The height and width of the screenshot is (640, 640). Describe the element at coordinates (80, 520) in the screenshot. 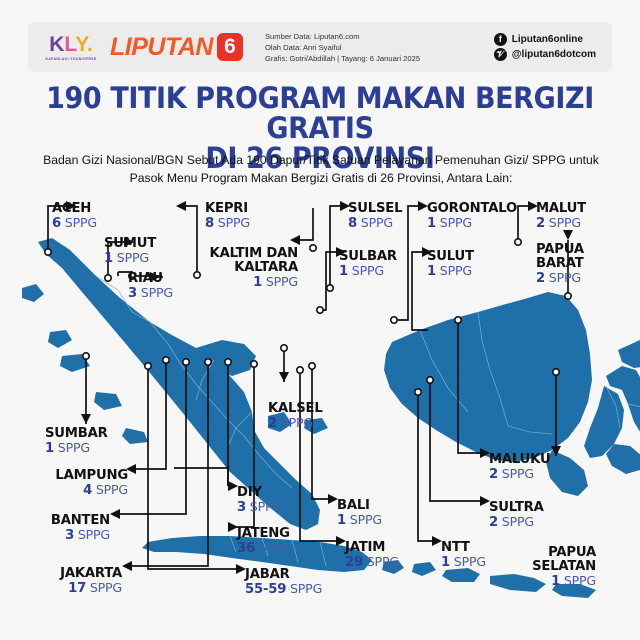

I see `province-name: BANTEN` at that location.